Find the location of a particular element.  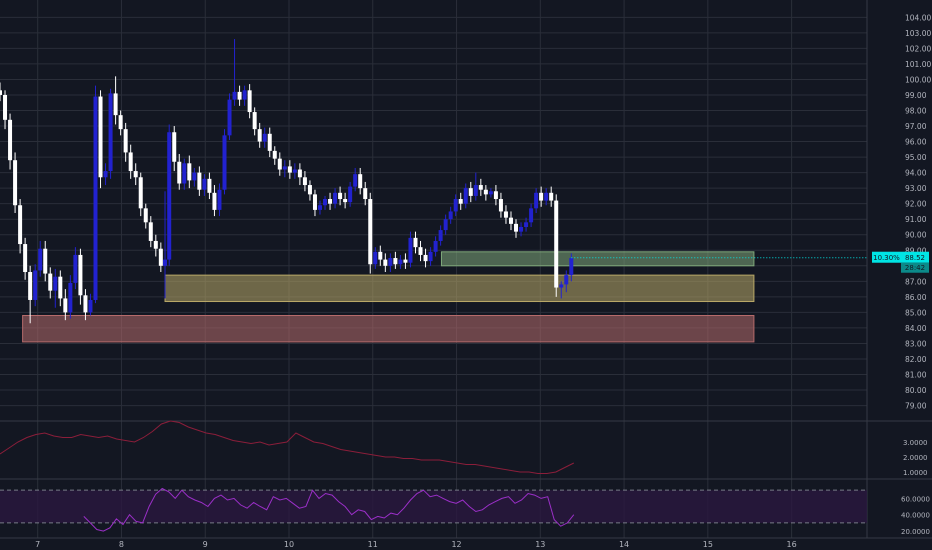

yellow-zone is located at coordinates (459, 288).